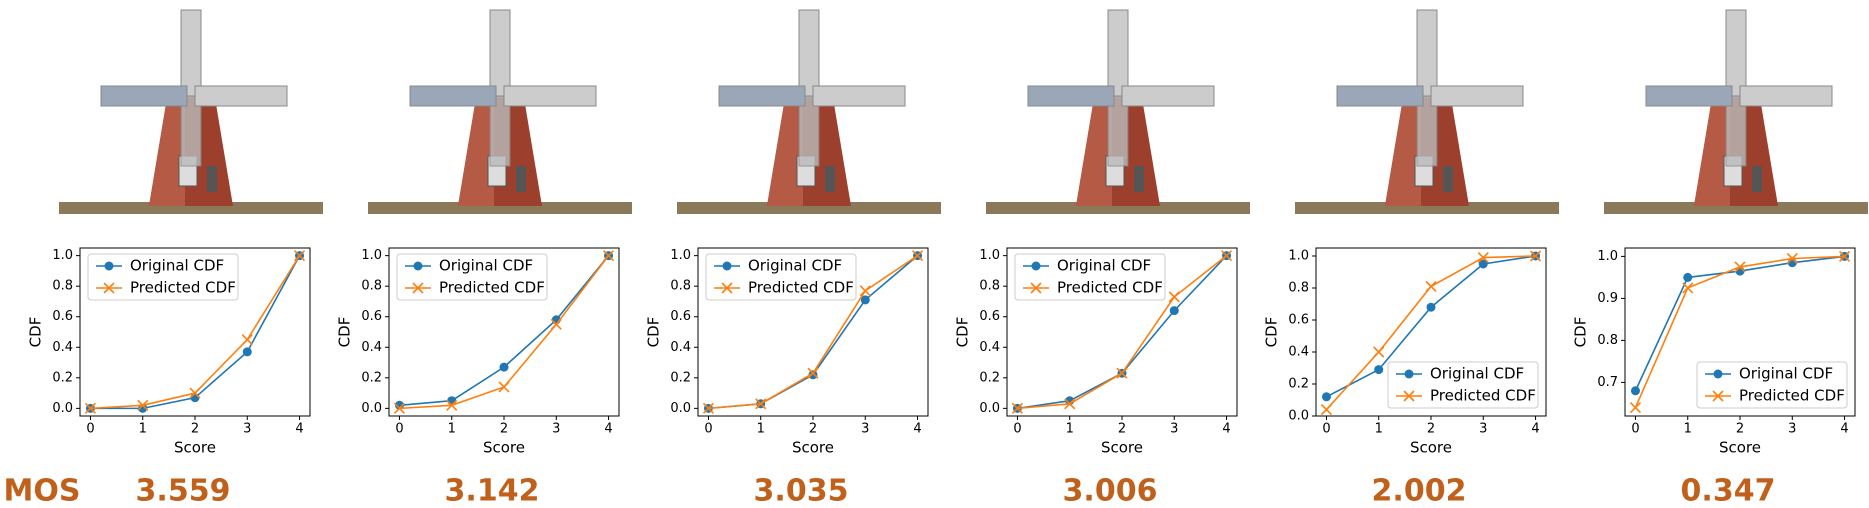  I want to click on mos-value: 3.142, so click(492, 491).